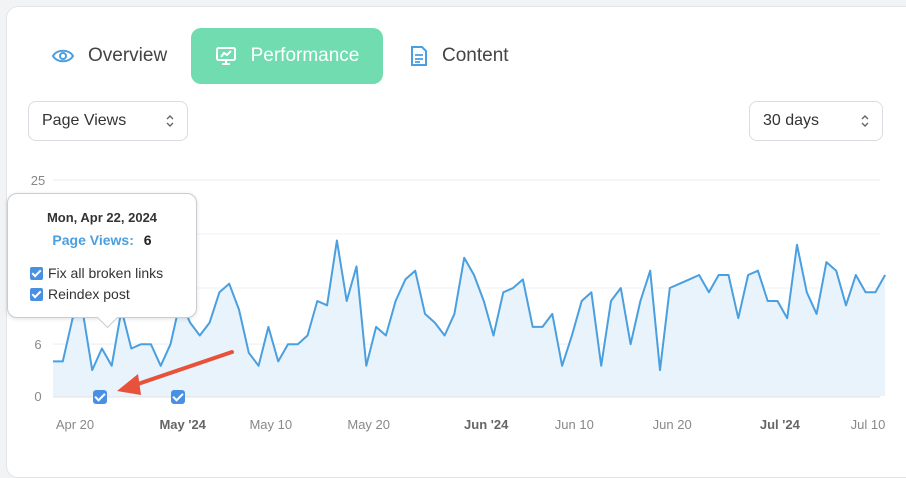 This screenshot has width=906, height=478. I want to click on eye-icon, so click(63, 56).